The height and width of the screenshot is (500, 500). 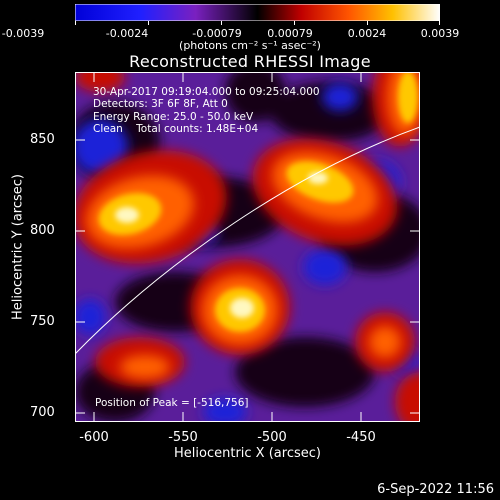 I want to click on x-tick-label: -550, so click(x=183, y=437).